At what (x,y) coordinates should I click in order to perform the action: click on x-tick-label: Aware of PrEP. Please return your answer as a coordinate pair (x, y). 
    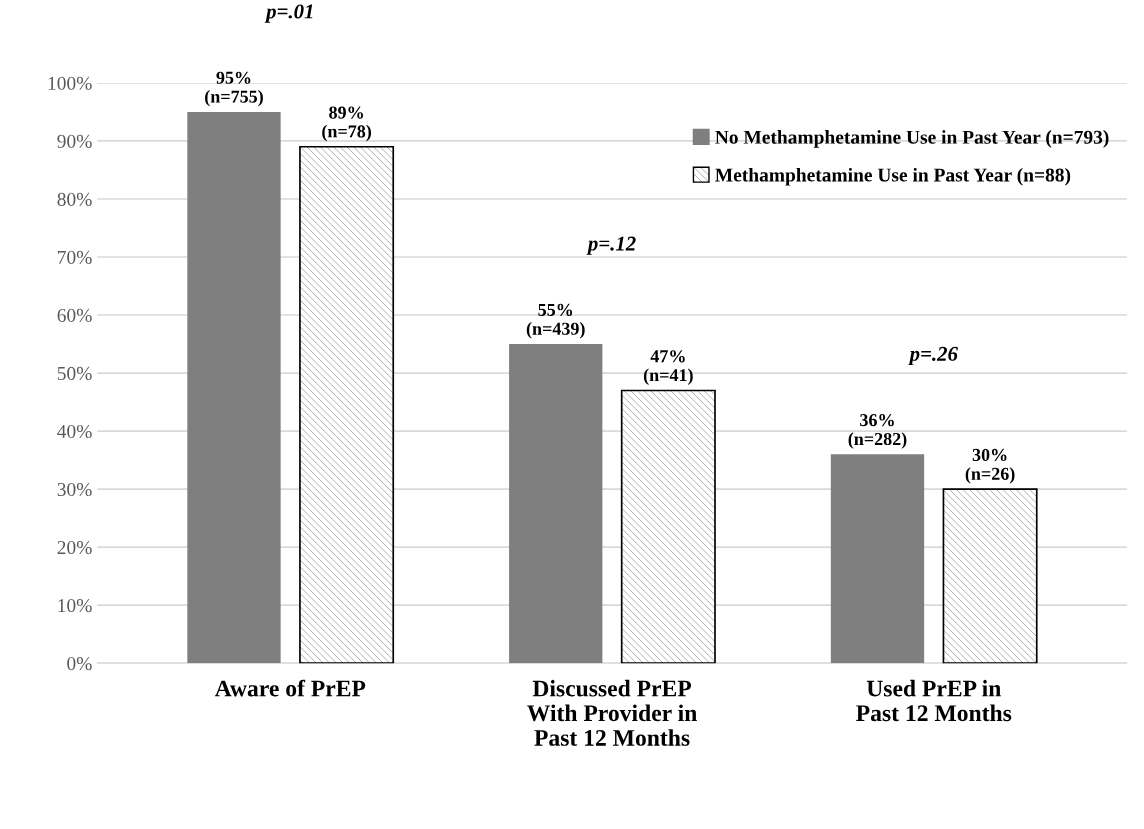
    Looking at the image, I should click on (290, 688).